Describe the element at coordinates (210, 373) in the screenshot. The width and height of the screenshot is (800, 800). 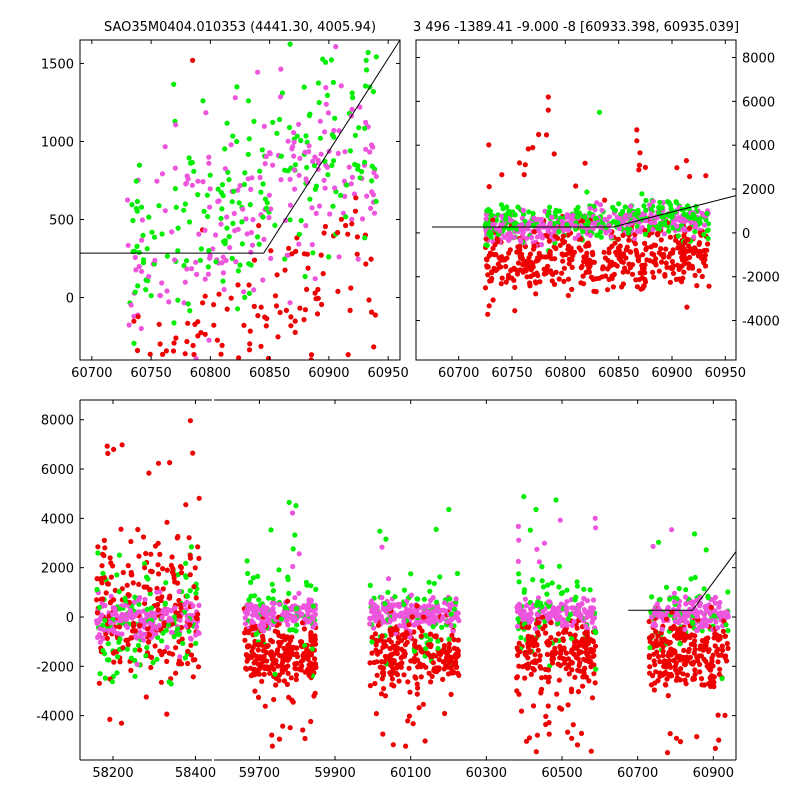
I see `x-tick-label: 60800` at that location.